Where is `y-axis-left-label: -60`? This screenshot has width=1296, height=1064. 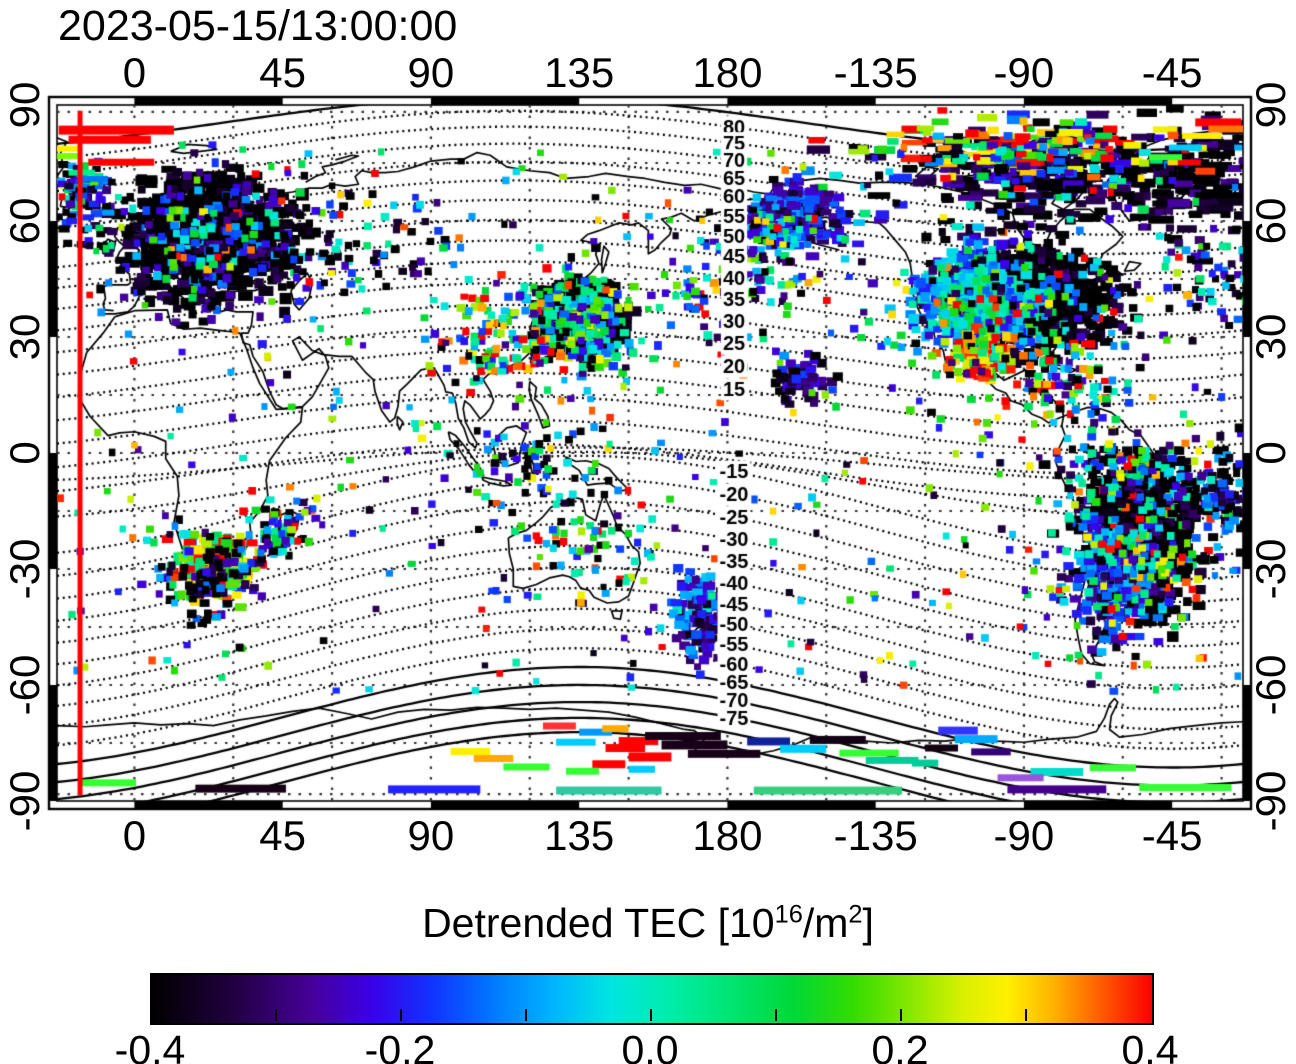
y-axis-left-label: -60 is located at coordinates (24, 685).